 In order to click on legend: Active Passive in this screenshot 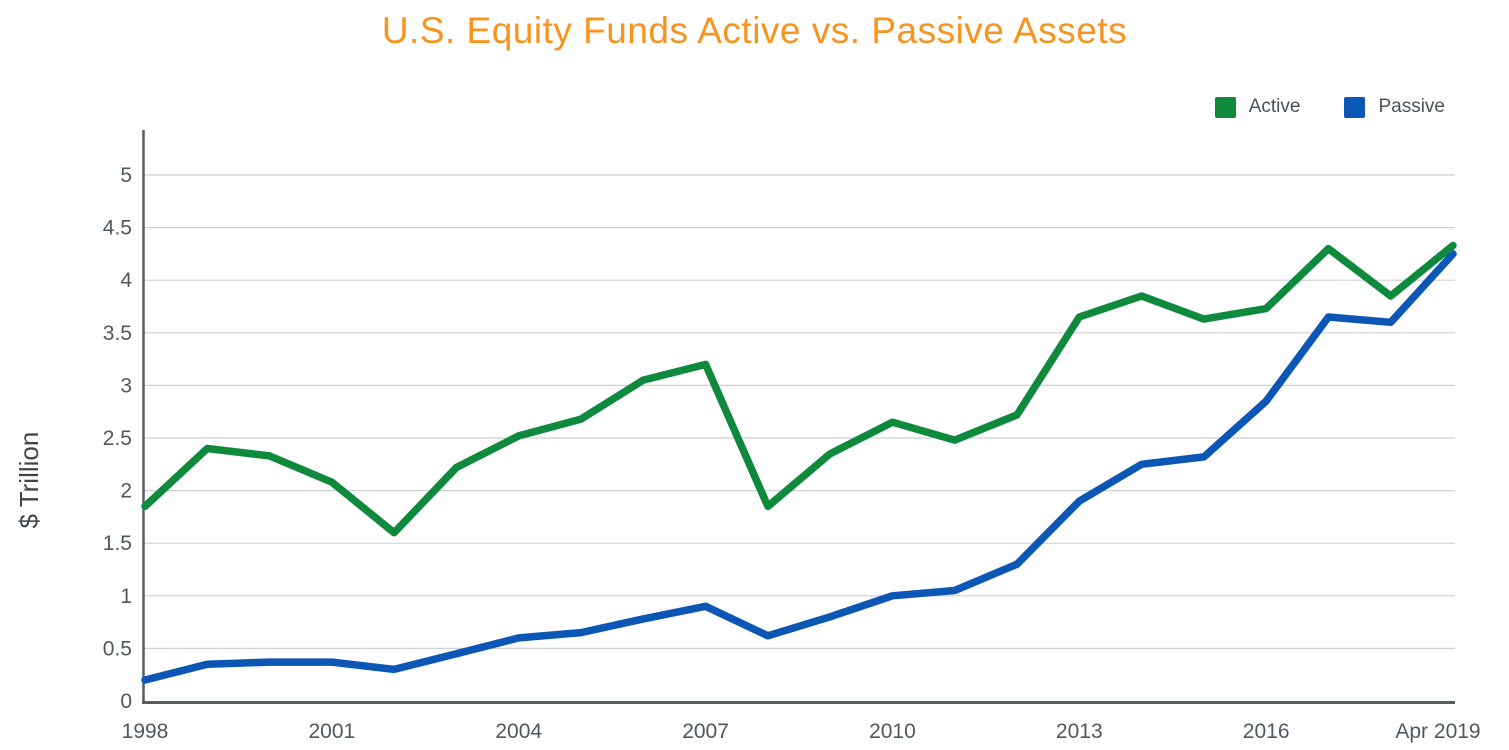, I will do `click(1329, 107)`.